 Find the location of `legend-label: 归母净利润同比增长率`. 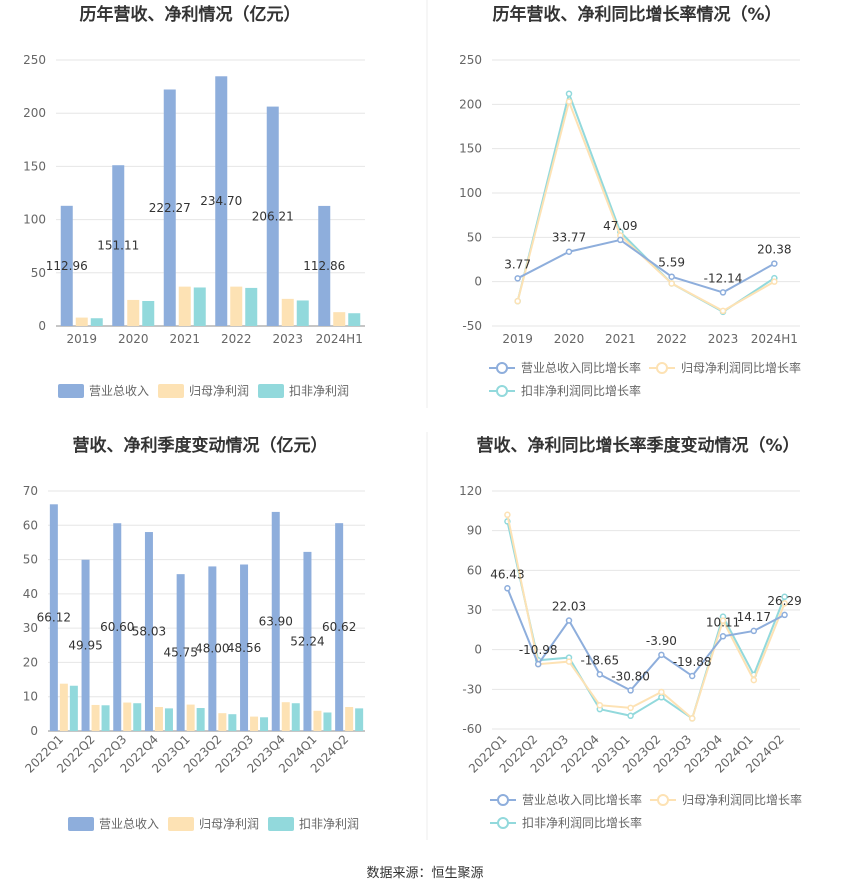

legend-label: 归母净利润同比增长率 is located at coordinates (741, 367).